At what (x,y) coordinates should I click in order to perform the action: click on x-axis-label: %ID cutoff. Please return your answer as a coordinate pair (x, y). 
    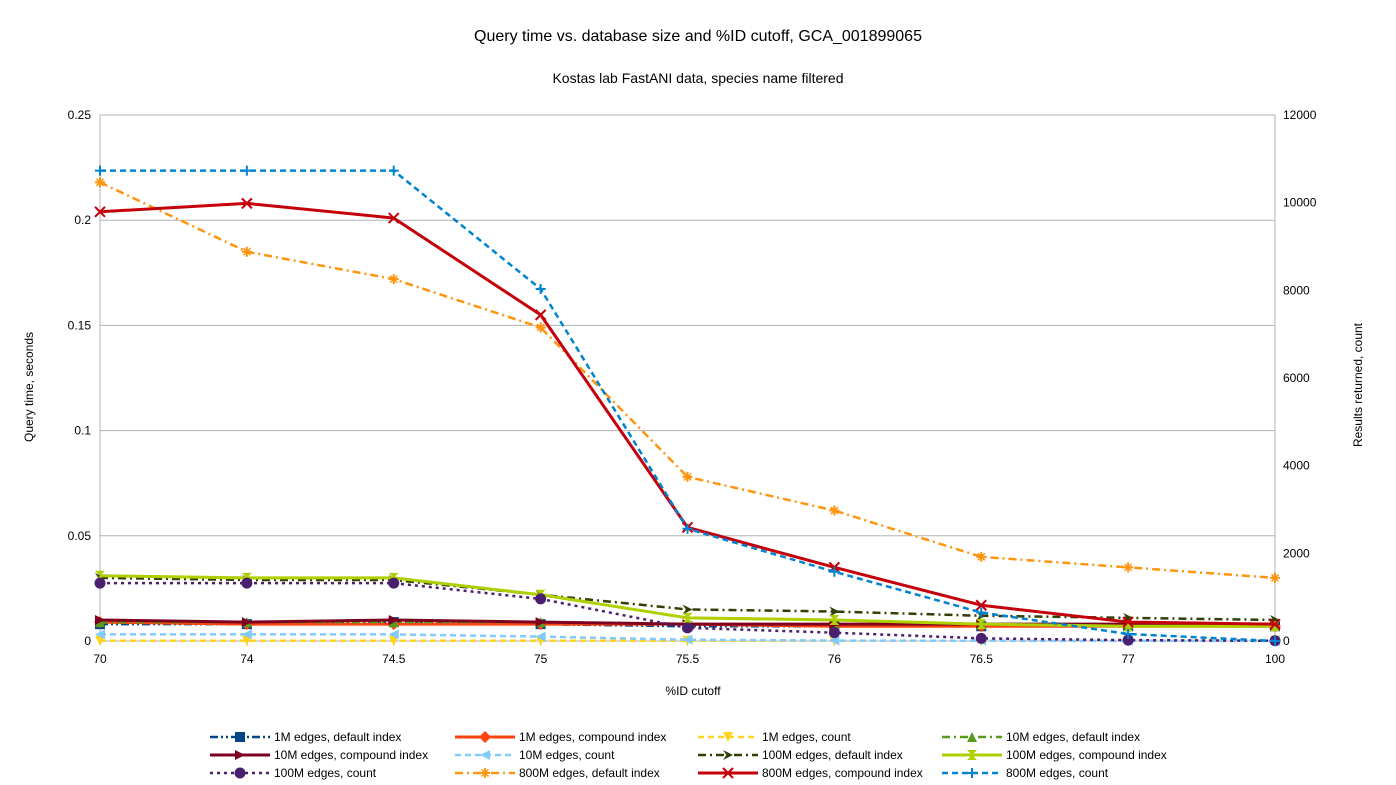
    Looking at the image, I should click on (693, 691).